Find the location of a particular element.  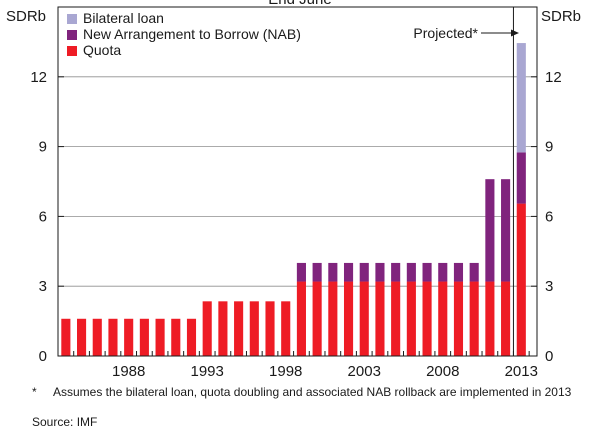

x-tick-label: 2003 is located at coordinates (364, 371).